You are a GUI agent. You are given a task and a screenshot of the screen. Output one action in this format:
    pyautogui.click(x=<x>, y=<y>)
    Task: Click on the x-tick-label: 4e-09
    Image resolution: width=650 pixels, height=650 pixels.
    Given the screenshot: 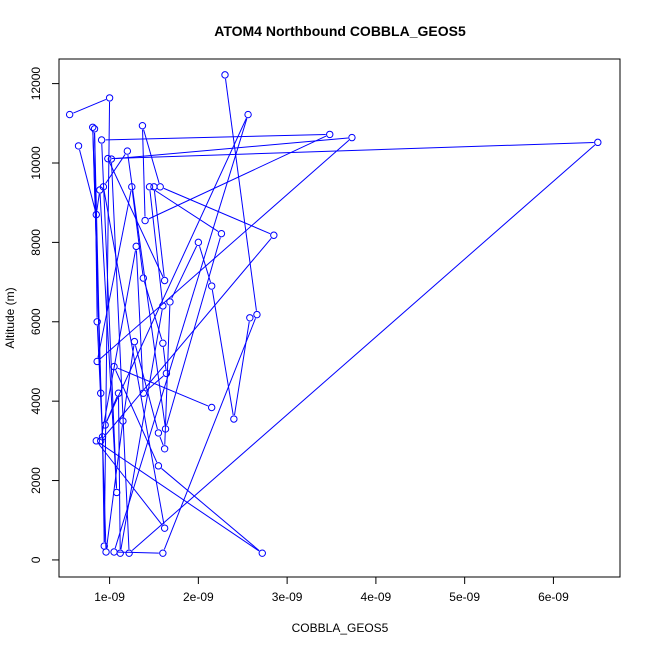 What is the action you would take?
    pyautogui.click(x=376, y=597)
    